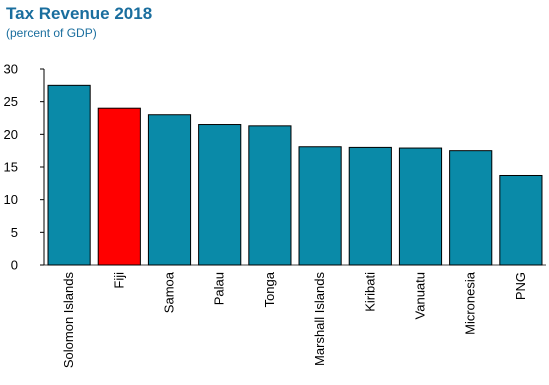 This screenshot has height=385, width=549. Describe the element at coordinates (11, 101) in the screenshot. I see `y-tick-label: 25` at that location.